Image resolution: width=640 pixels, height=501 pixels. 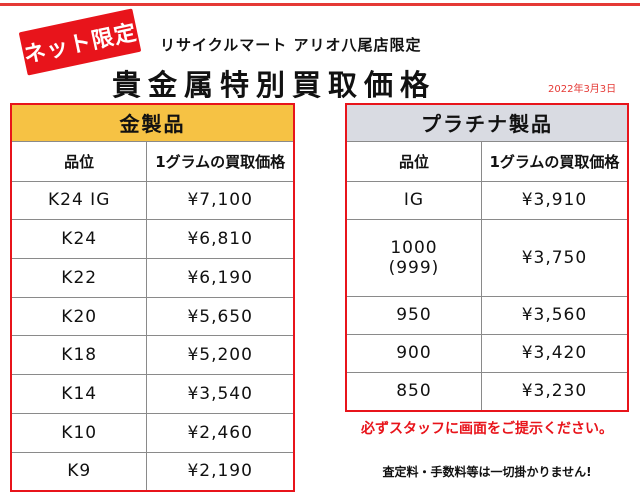 What do you see at coordinates (414, 267) in the screenshot?
I see `platinum-grade-sub: (999)` at bounding box center [414, 267].